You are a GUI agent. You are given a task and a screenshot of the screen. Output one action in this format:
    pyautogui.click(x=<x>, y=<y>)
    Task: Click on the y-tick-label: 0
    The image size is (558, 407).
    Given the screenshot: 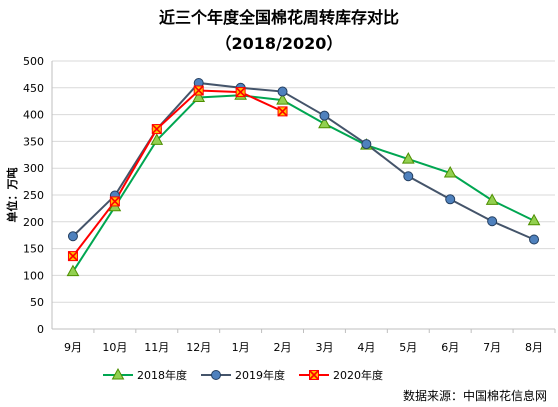 What is the action you would take?
    pyautogui.click(x=40, y=329)
    